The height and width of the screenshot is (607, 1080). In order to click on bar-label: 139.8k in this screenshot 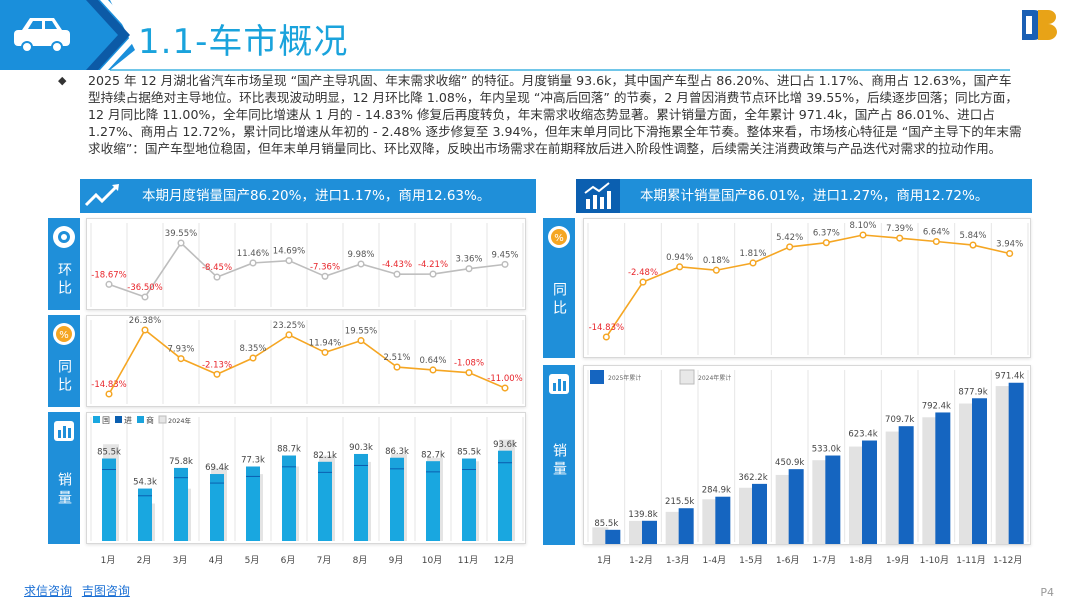, I will do `click(642, 515)`.